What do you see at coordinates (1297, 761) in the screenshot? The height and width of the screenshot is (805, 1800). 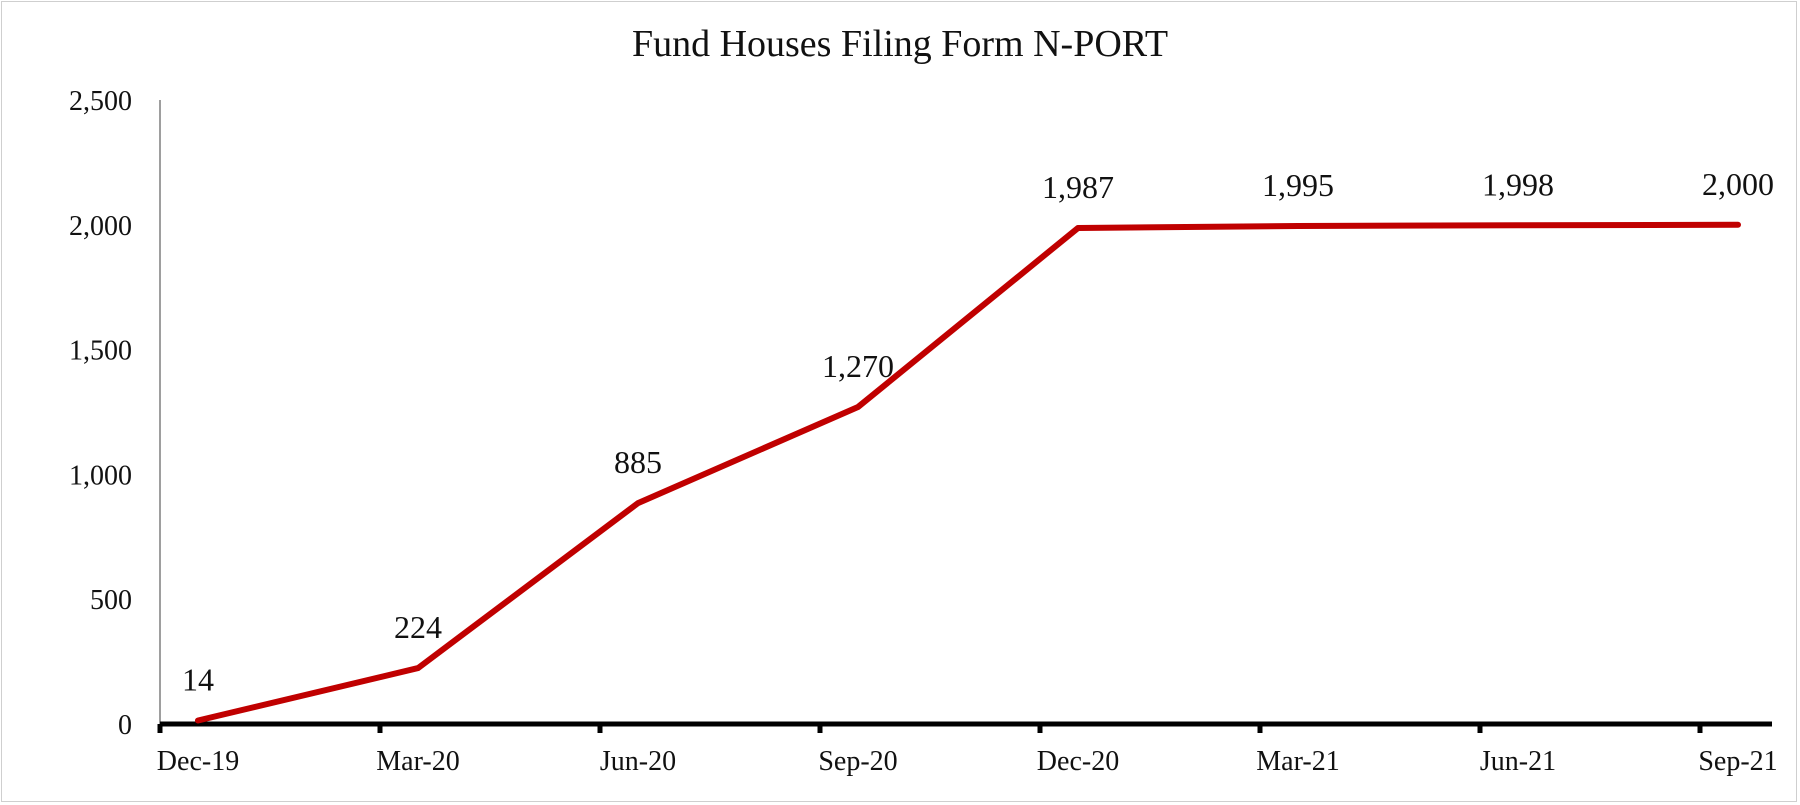 I see `x-tick-label: Mar-21` at bounding box center [1297, 761].